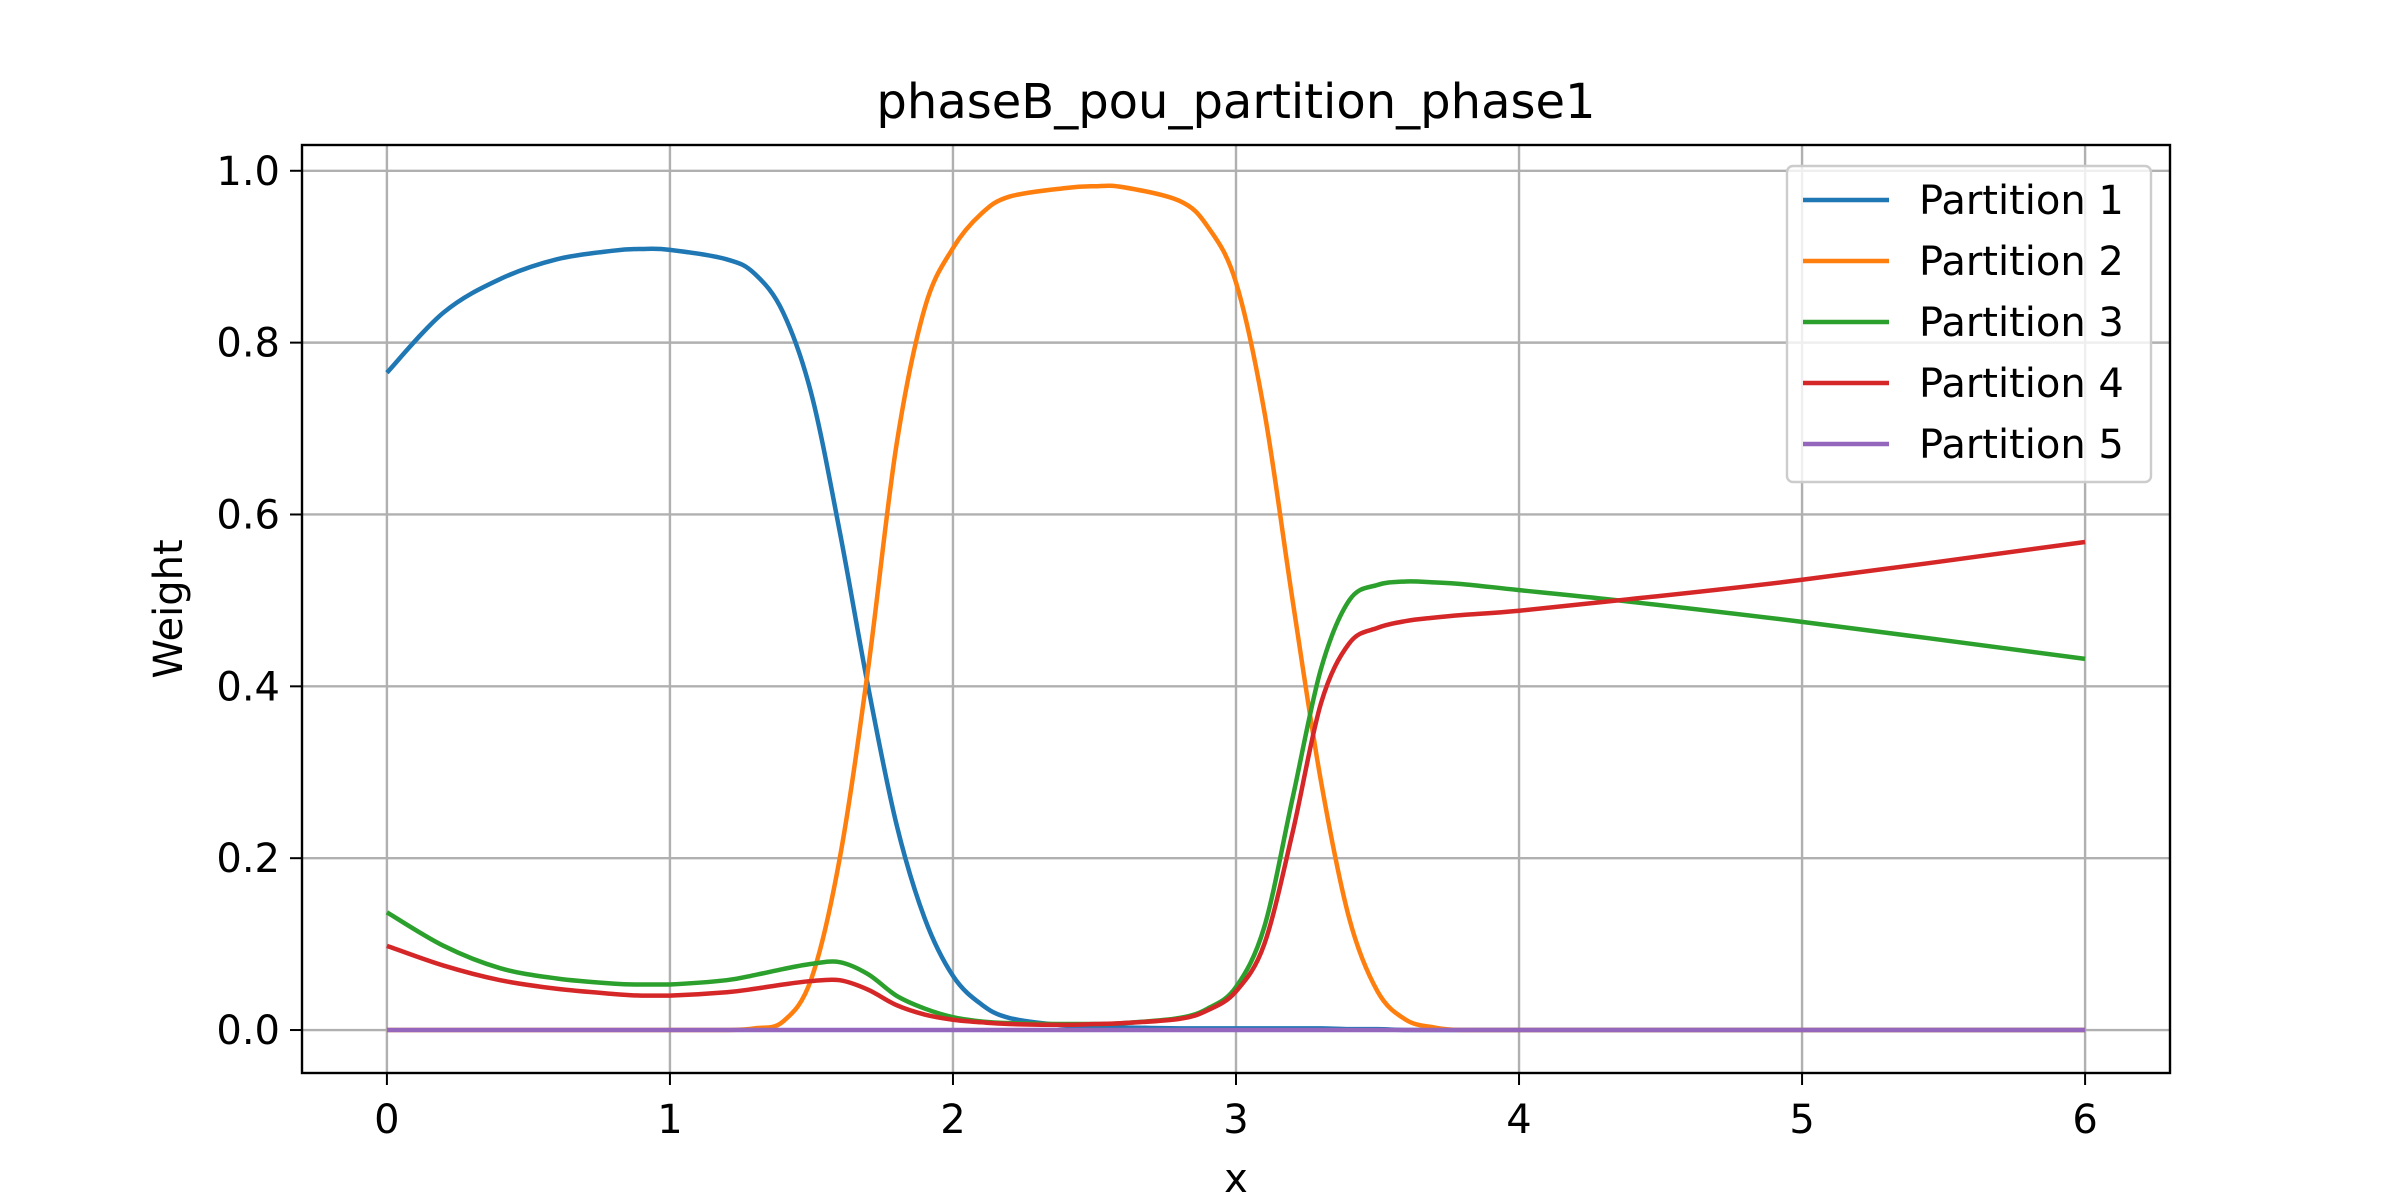  Describe the element at coordinates (1801, 1120) in the screenshot. I see `x-tick-label: 5` at that location.